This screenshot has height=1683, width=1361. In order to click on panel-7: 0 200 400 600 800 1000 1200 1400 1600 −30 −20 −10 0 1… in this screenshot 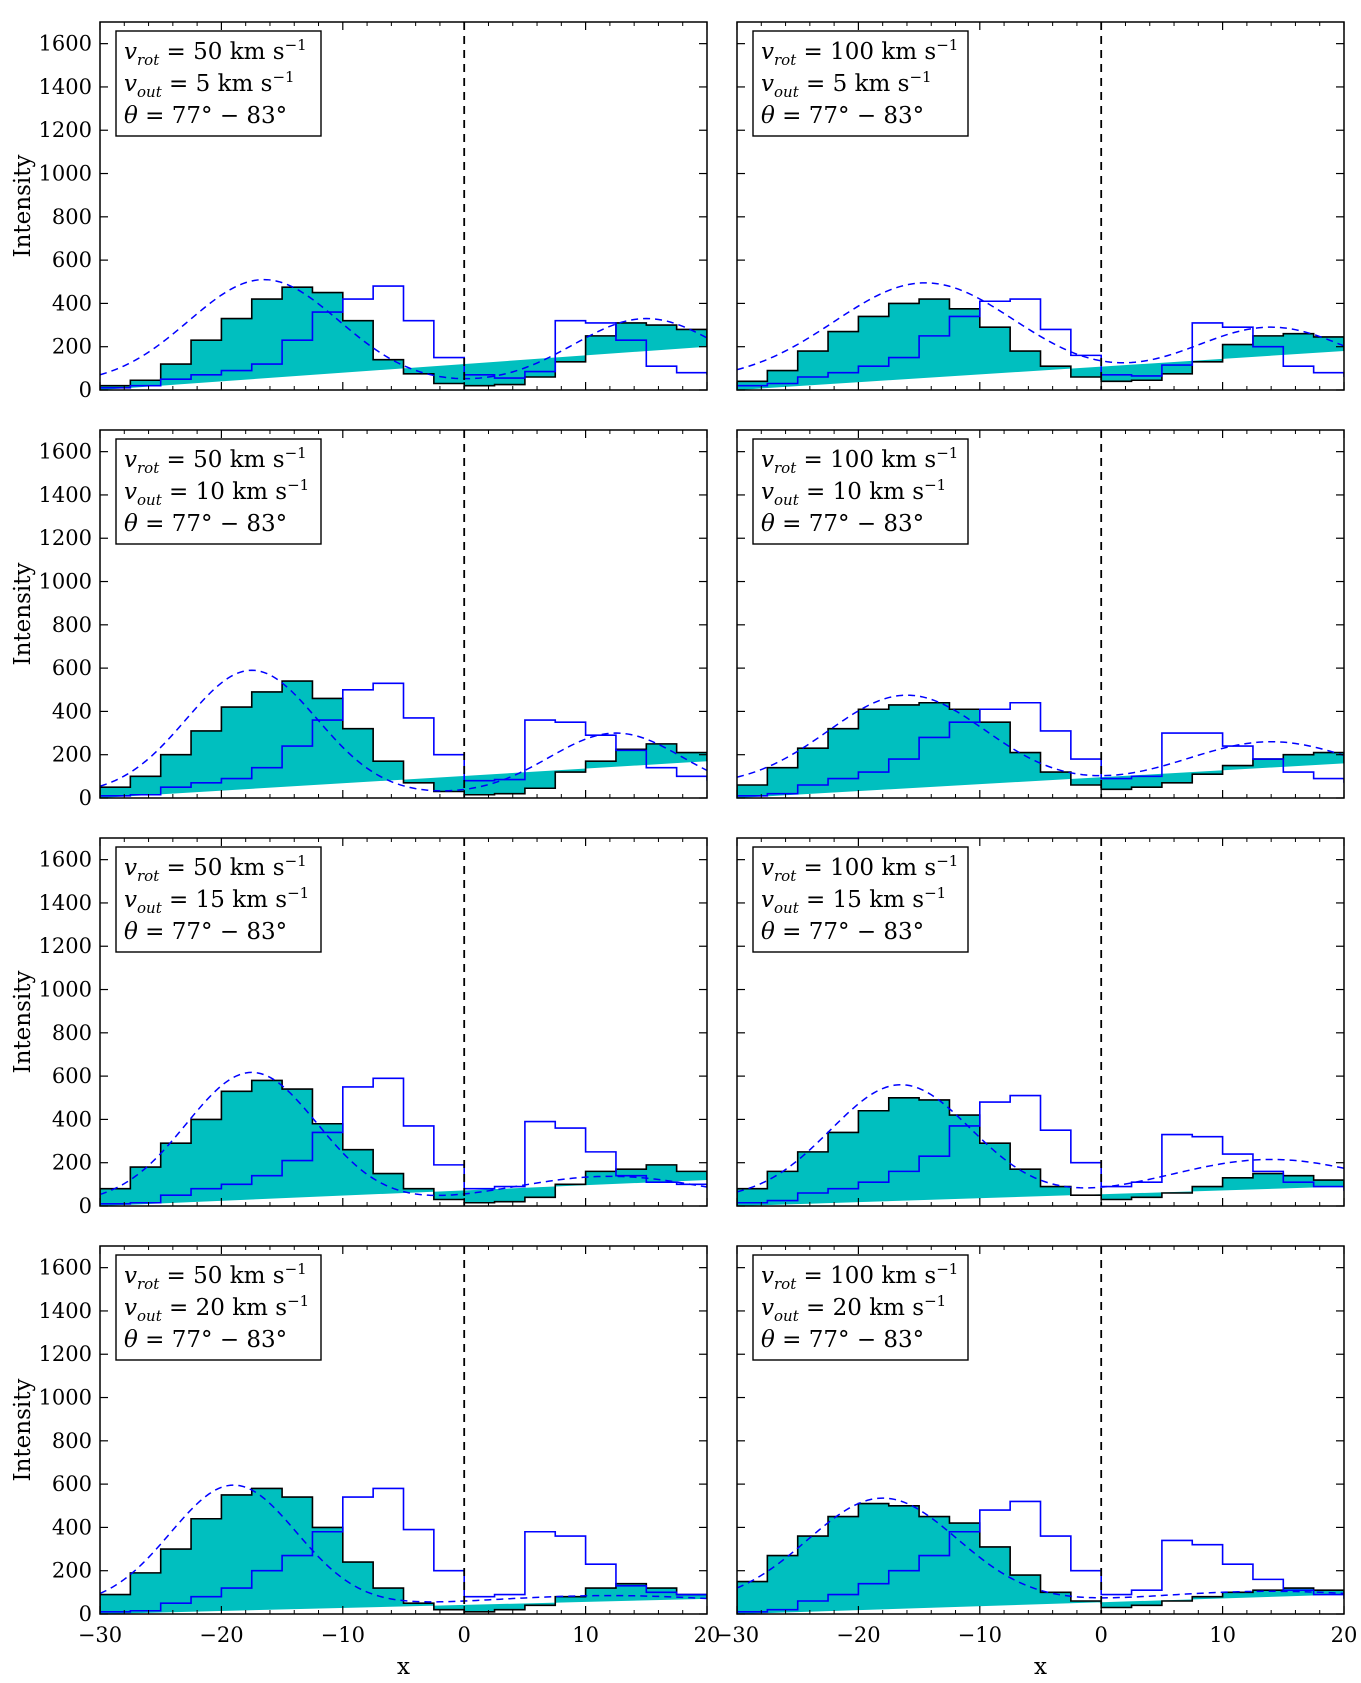, I will do `click(365, 1462)`.